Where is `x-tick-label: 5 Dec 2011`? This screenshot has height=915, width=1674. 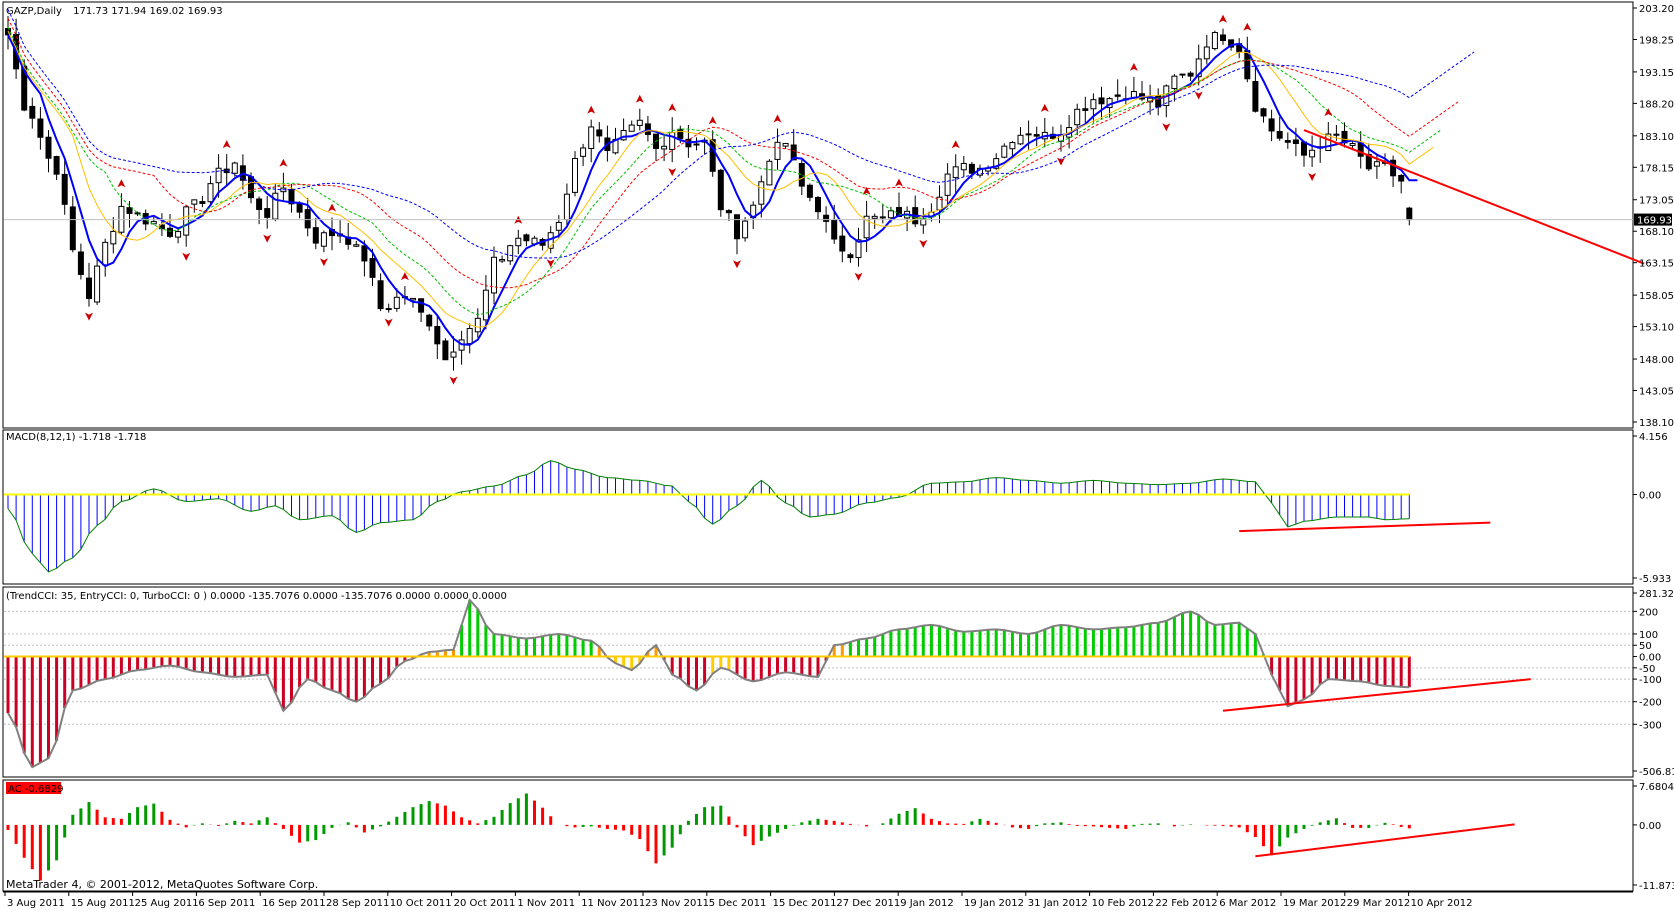 x-tick-label: 5 Dec 2011 is located at coordinates (738, 903).